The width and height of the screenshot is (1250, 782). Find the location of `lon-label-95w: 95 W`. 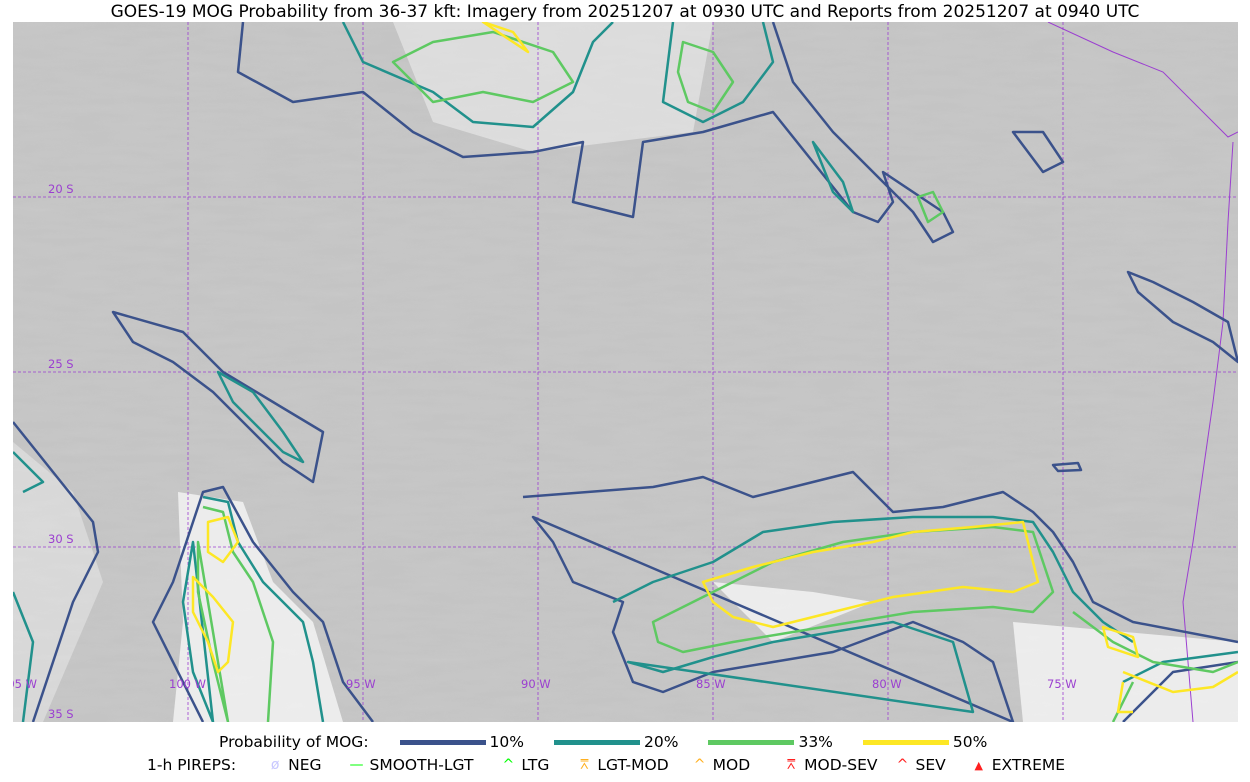

lon-label-95w: 95 W is located at coordinates (361, 684).